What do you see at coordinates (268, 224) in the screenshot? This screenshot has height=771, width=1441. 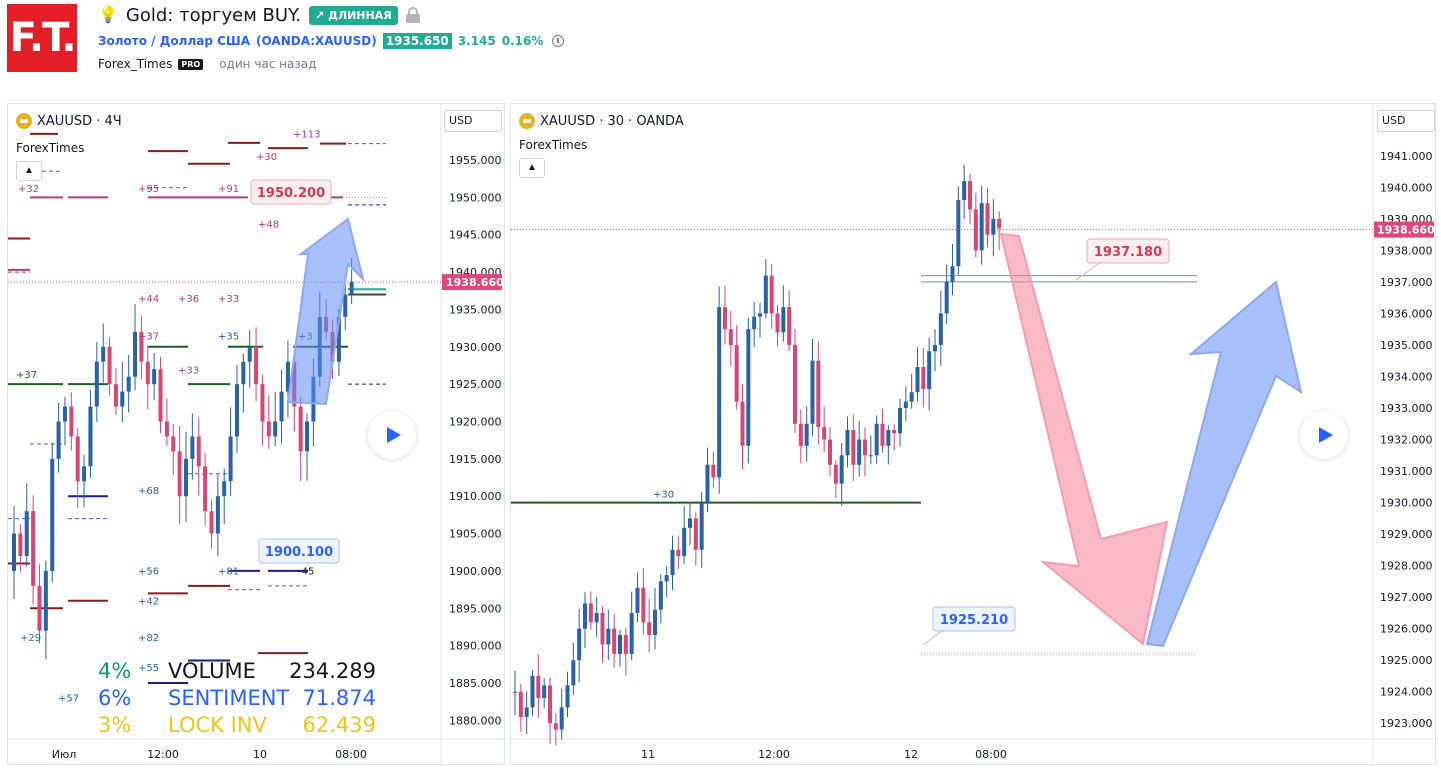 I see `level-label: +48` at bounding box center [268, 224].